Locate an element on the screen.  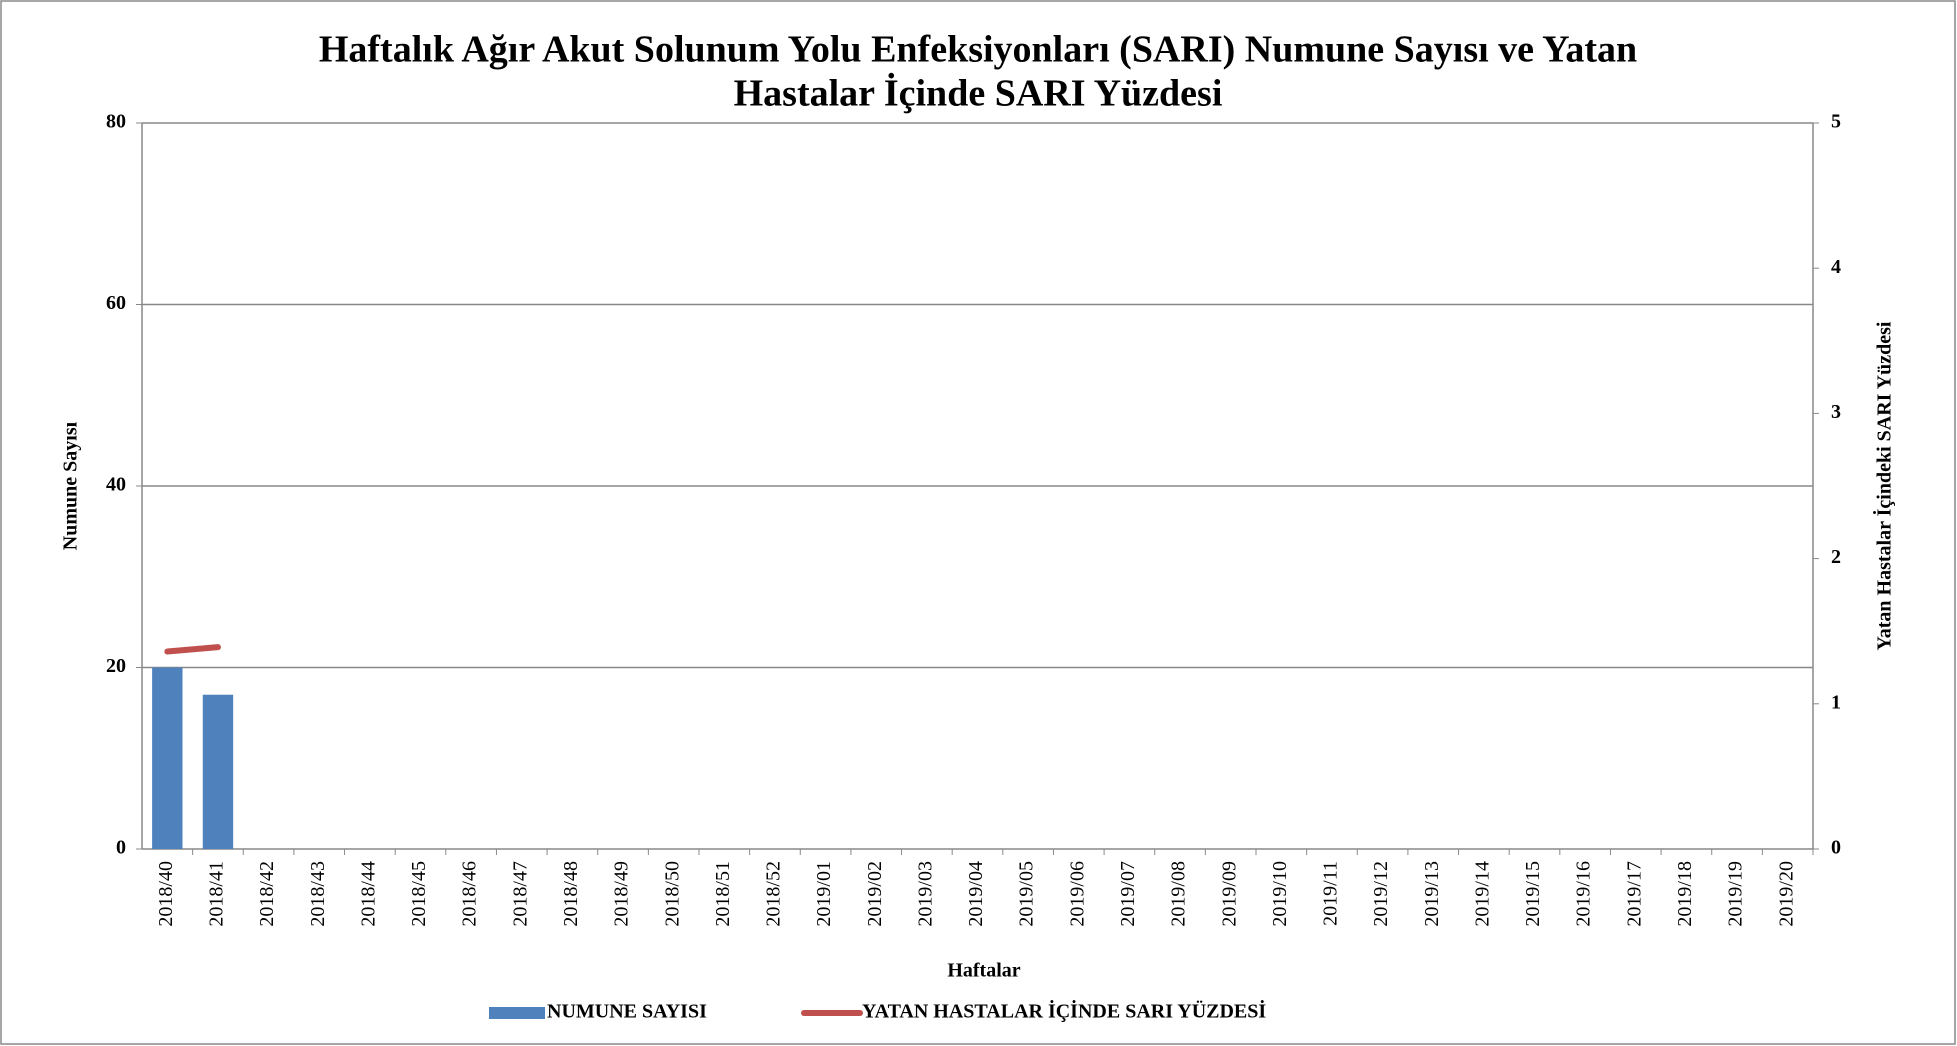
y2-tick-label: 3 is located at coordinates (1836, 412).